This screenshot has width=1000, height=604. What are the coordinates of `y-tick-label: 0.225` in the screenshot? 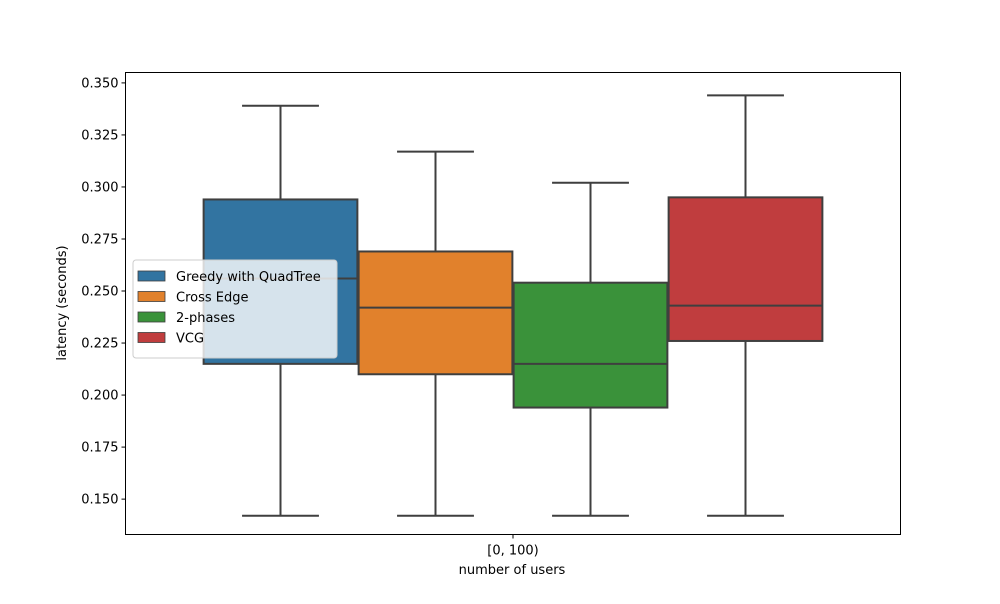 It's located at (99, 344).